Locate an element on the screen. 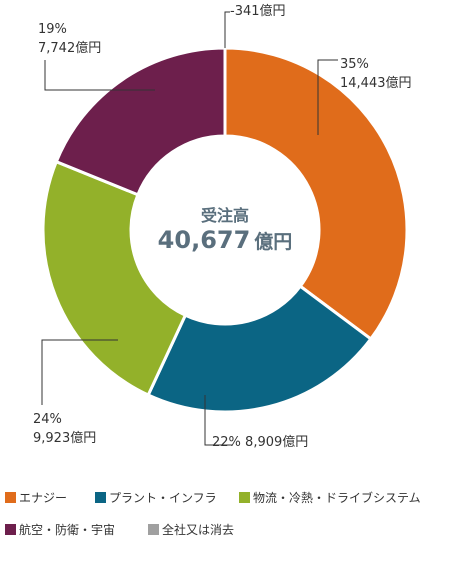 The image size is (450, 566). legend-item-corp: 全社又は消去 is located at coordinates (191, 529).